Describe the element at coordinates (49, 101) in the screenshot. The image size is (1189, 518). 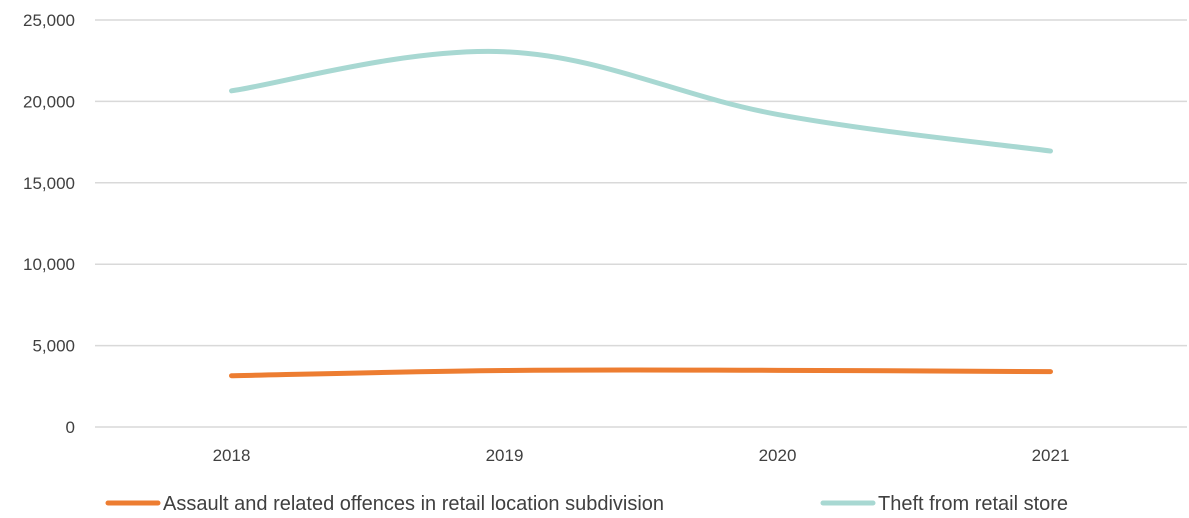
I see `y-tick-label: 20,000` at that location.